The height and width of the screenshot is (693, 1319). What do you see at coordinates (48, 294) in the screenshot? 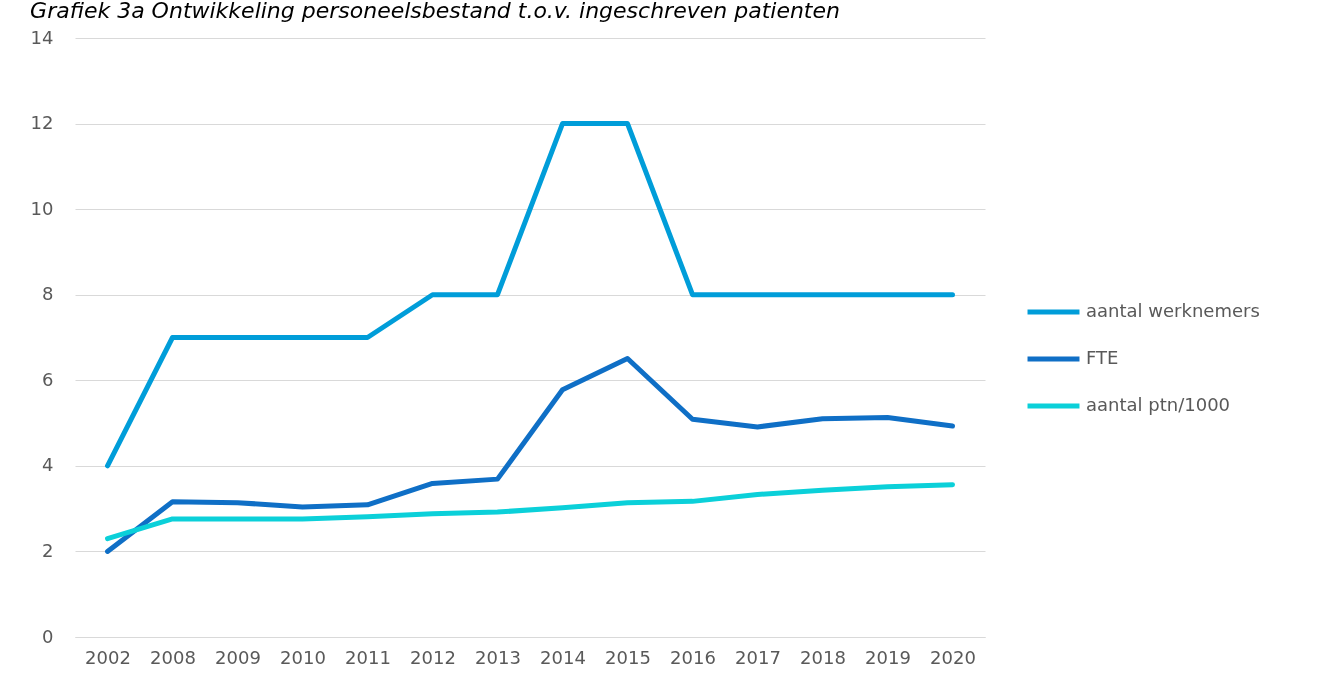
I see `y-tick-label: 8` at bounding box center [48, 294].